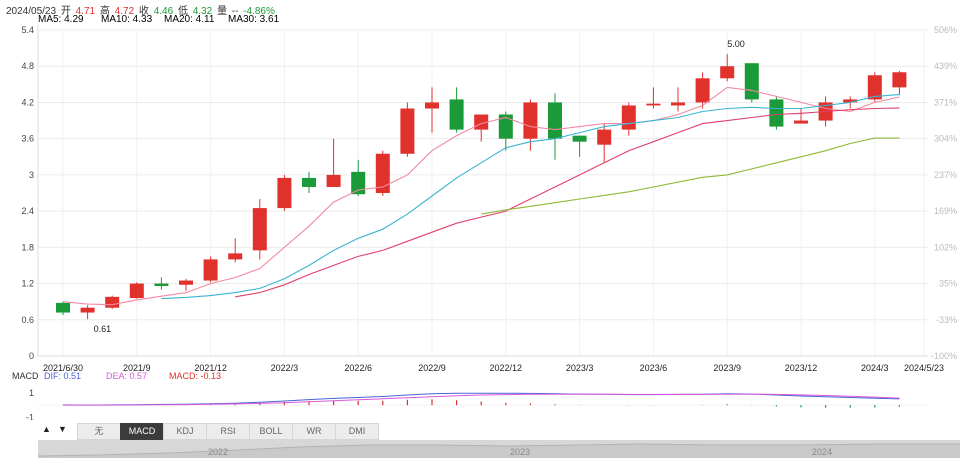 This screenshot has height=458, width=960. I want to click on x-tick-label: 2023/6, so click(654, 368).